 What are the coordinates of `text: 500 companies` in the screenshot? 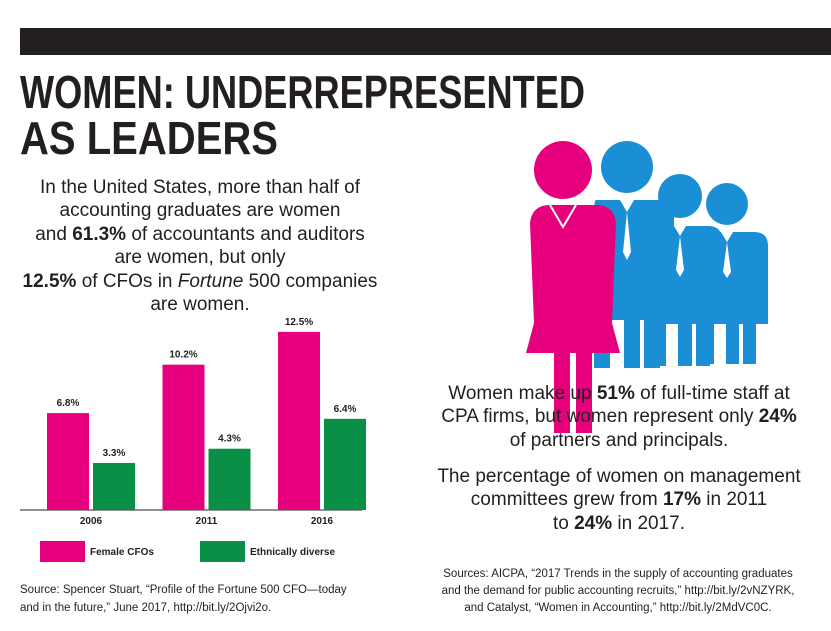 It's located at (313, 281).